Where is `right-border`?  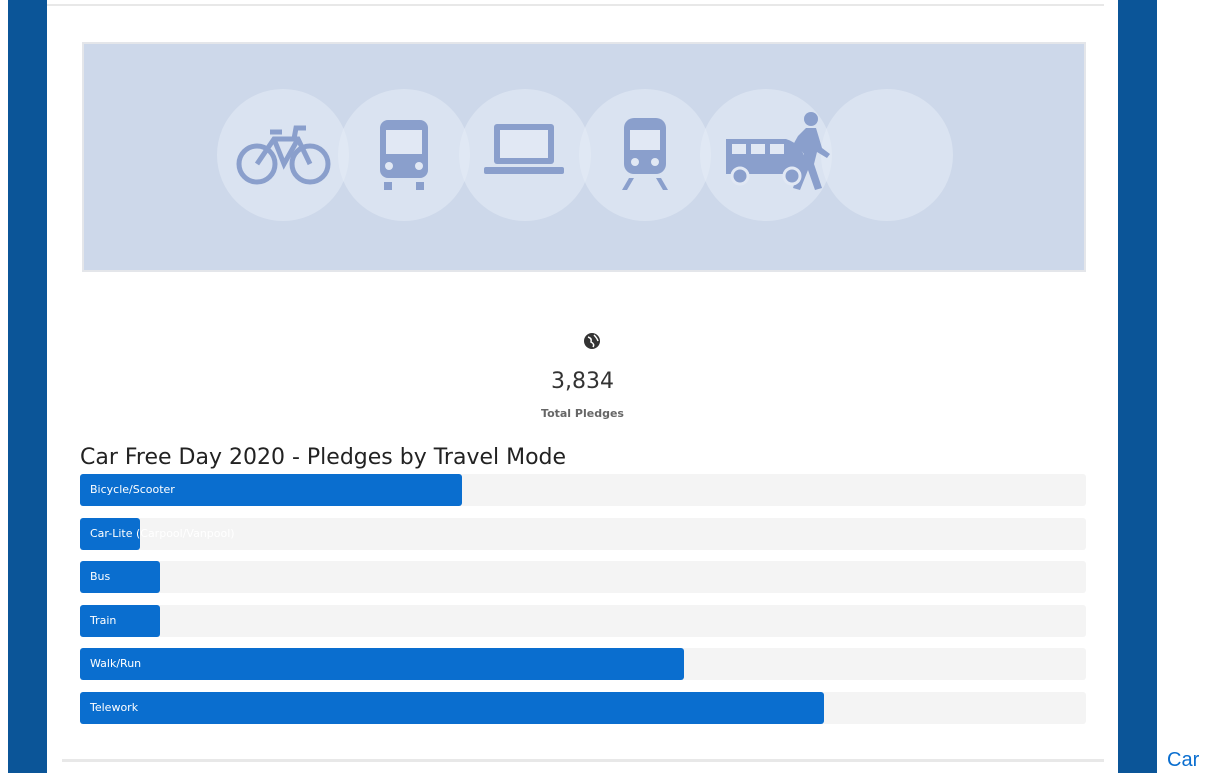 right-border is located at coordinates (1137, 386).